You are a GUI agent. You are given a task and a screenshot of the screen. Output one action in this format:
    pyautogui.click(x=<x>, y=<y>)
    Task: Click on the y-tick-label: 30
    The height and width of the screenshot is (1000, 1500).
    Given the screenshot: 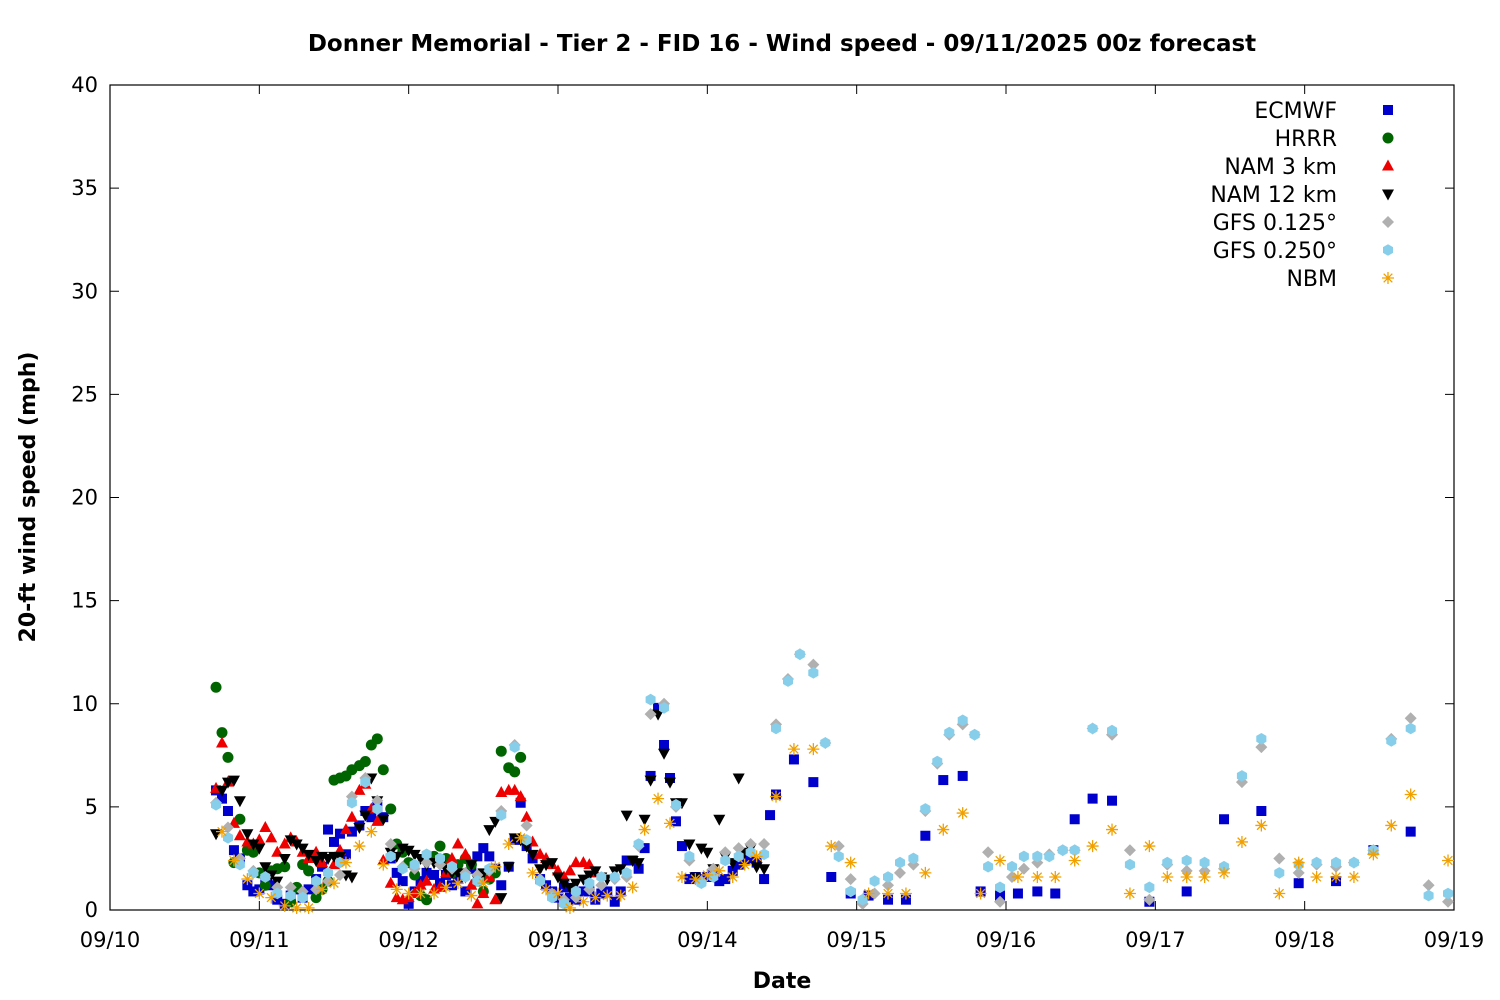 What is the action you would take?
    pyautogui.click(x=84, y=291)
    